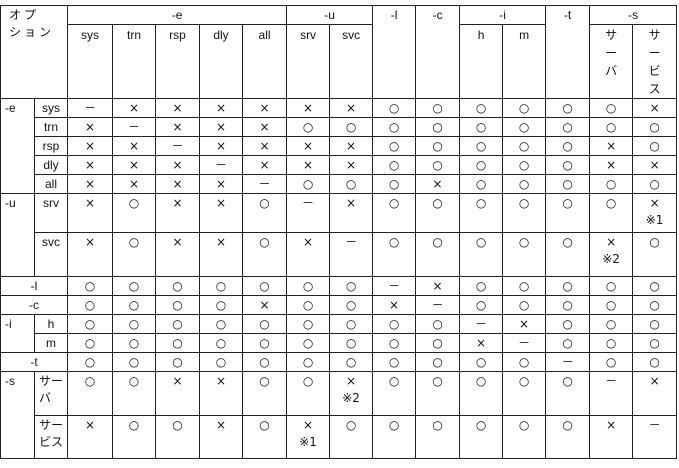  I want to click on row-subheader: m, so click(51, 343).